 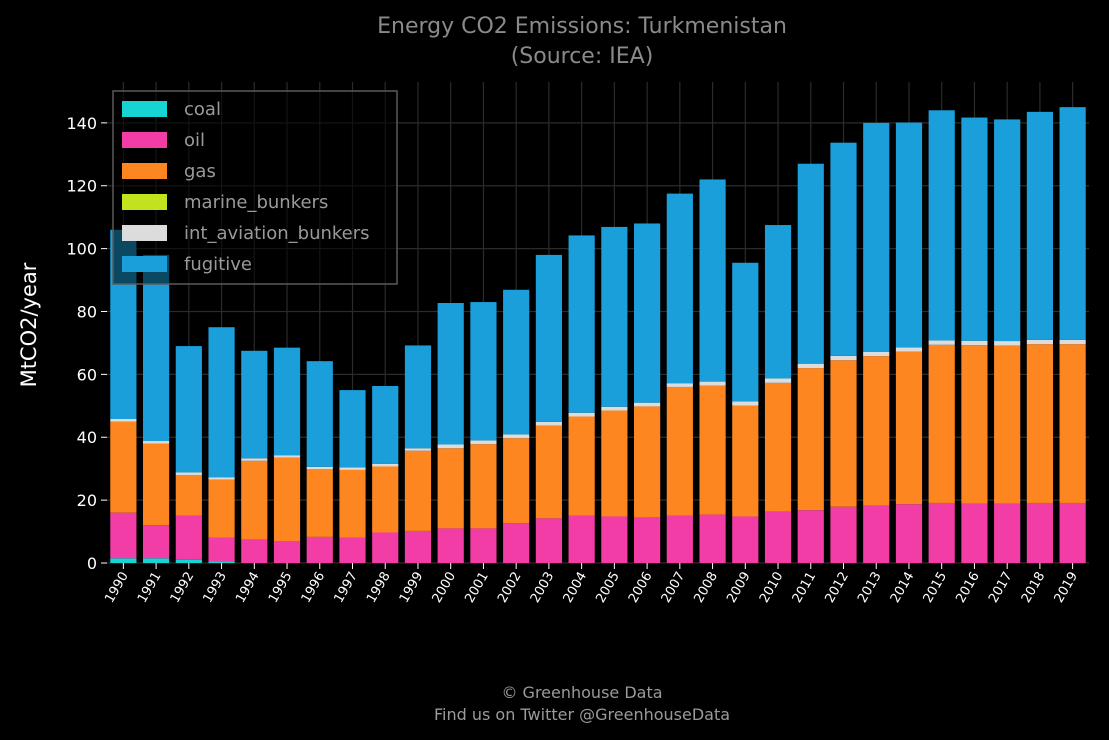 I want to click on bar-oil-1990, so click(x=123, y=535).